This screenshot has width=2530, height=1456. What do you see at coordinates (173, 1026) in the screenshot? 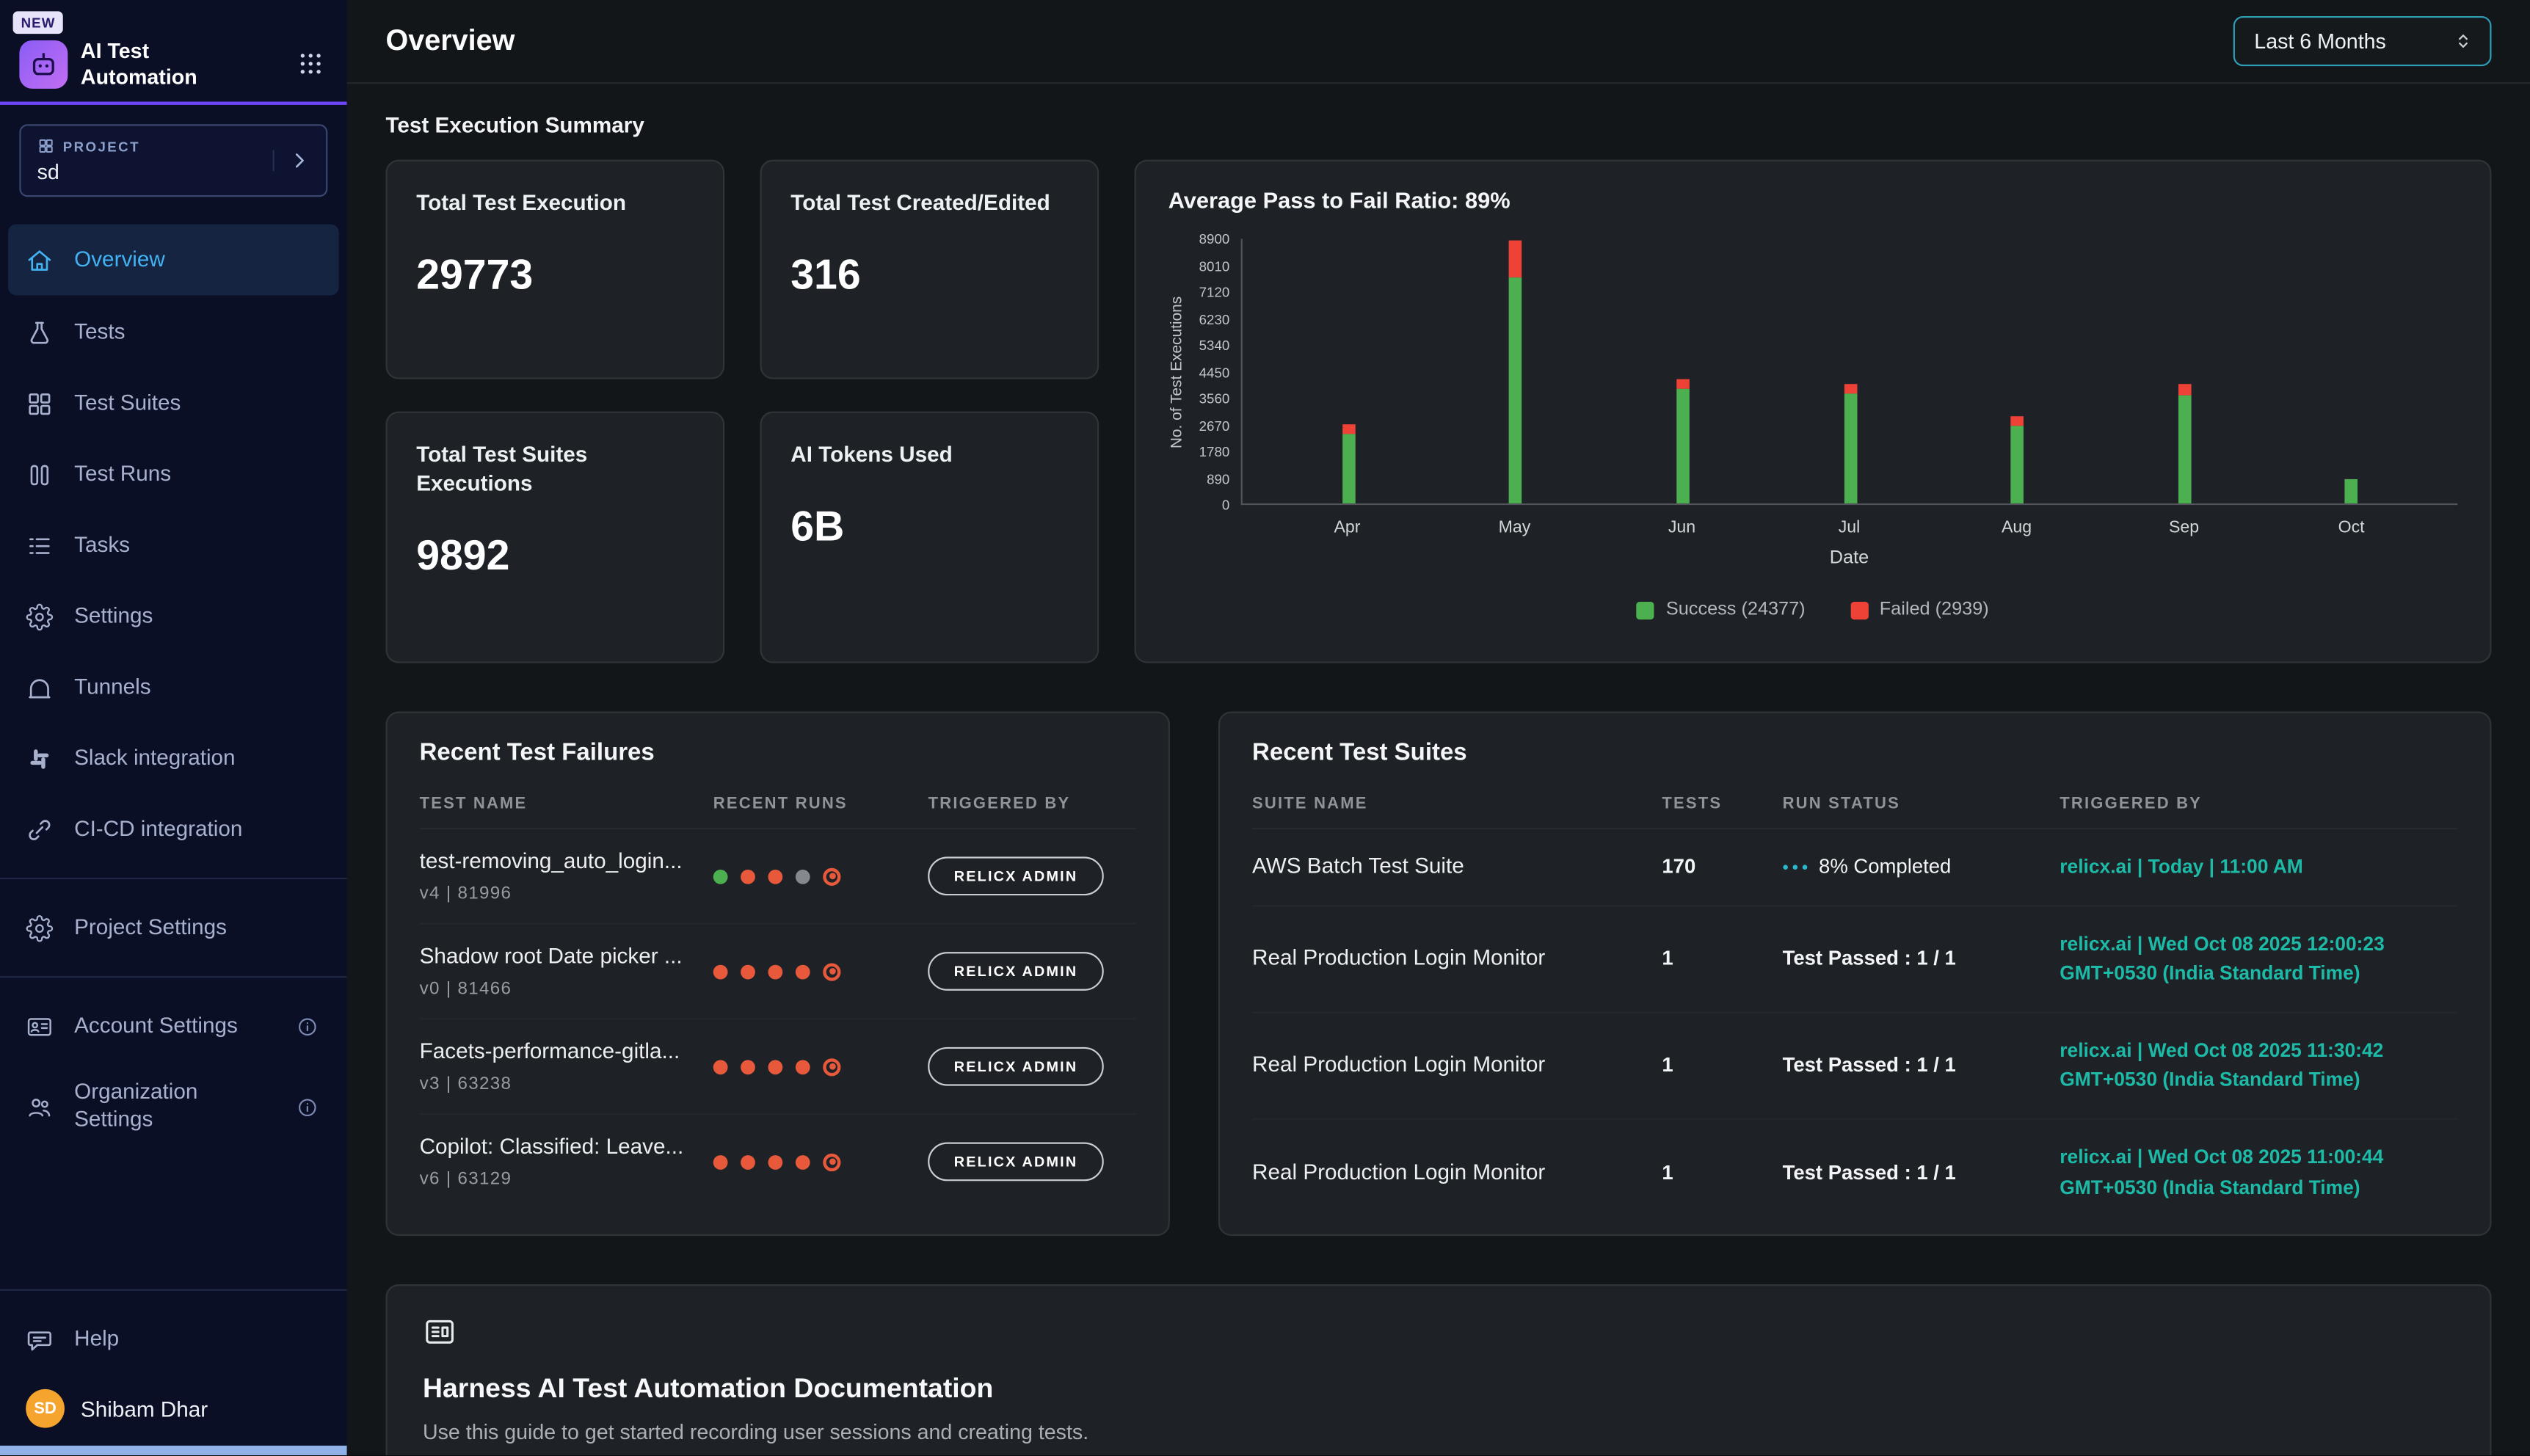
I see `sidebar-item-account-settings: Account Settings` at bounding box center [173, 1026].